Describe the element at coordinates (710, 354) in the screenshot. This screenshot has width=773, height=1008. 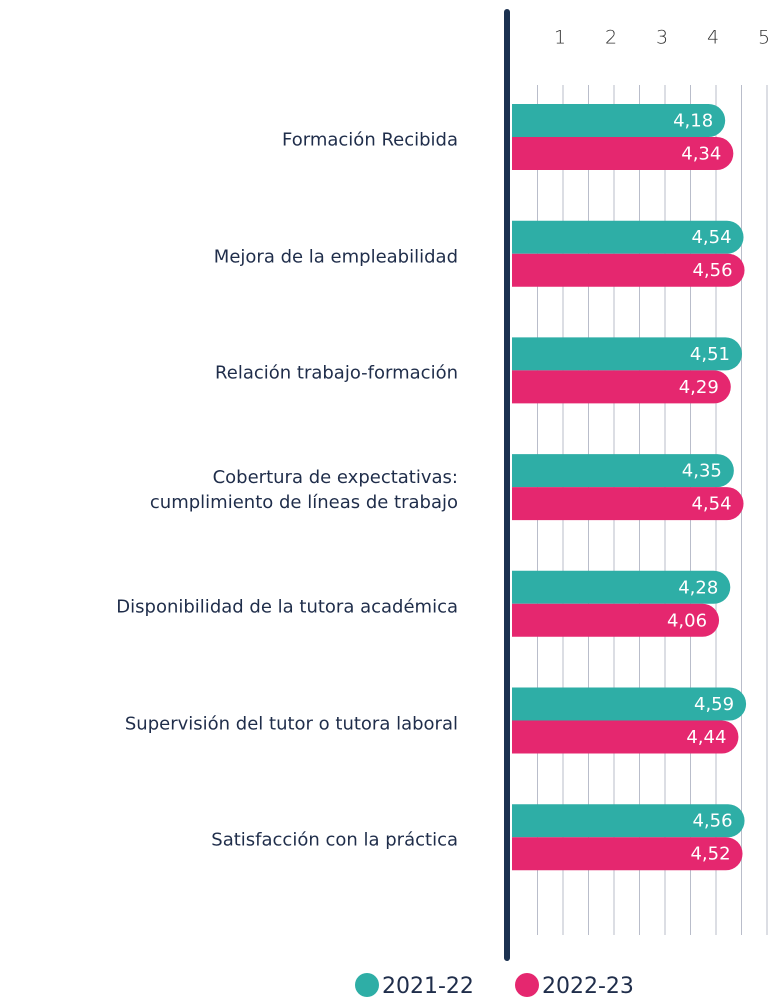
I see `value-label: 4,51` at that location.